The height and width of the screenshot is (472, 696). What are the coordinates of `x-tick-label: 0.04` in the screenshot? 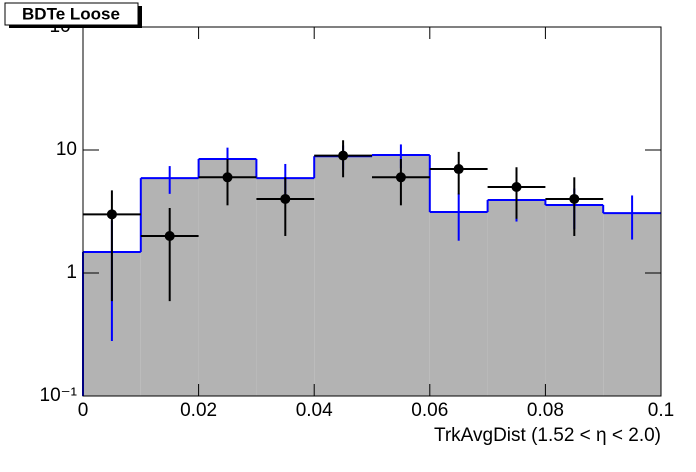 It's located at (314, 410).